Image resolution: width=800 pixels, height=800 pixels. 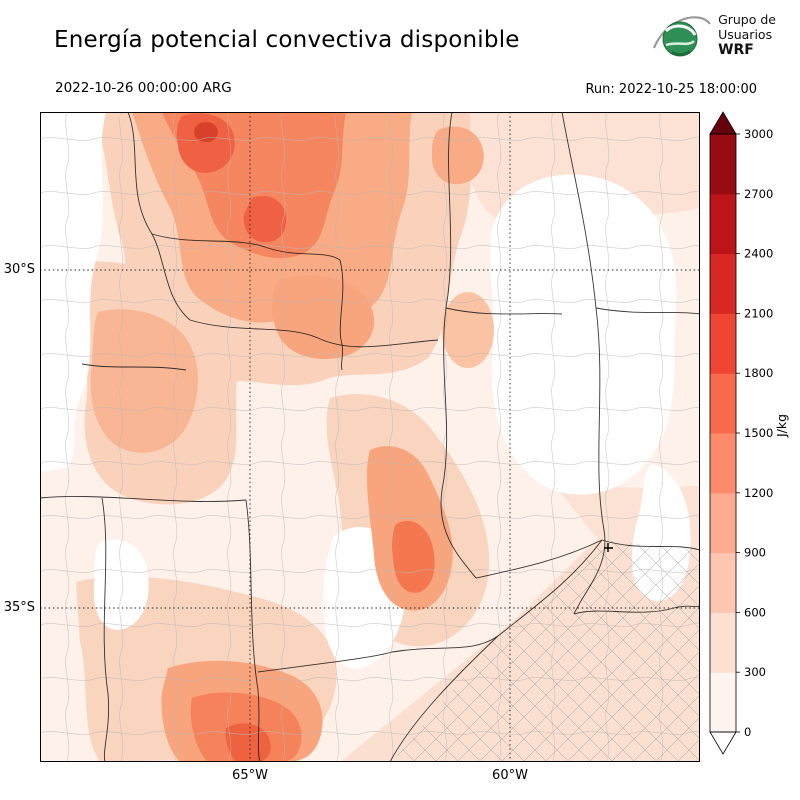 What do you see at coordinates (758, 493) in the screenshot?
I see `colorbar-tick-label: 1200` at bounding box center [758, 493].